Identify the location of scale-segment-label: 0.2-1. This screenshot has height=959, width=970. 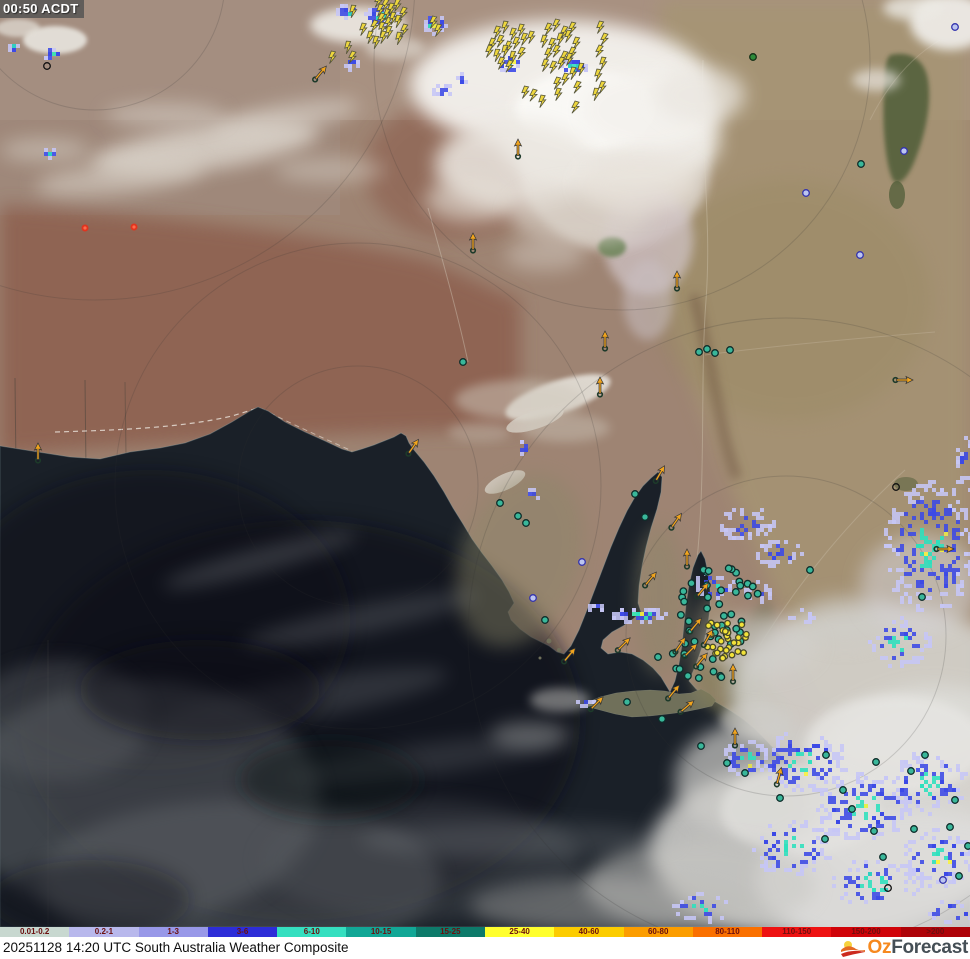
(104, 931).